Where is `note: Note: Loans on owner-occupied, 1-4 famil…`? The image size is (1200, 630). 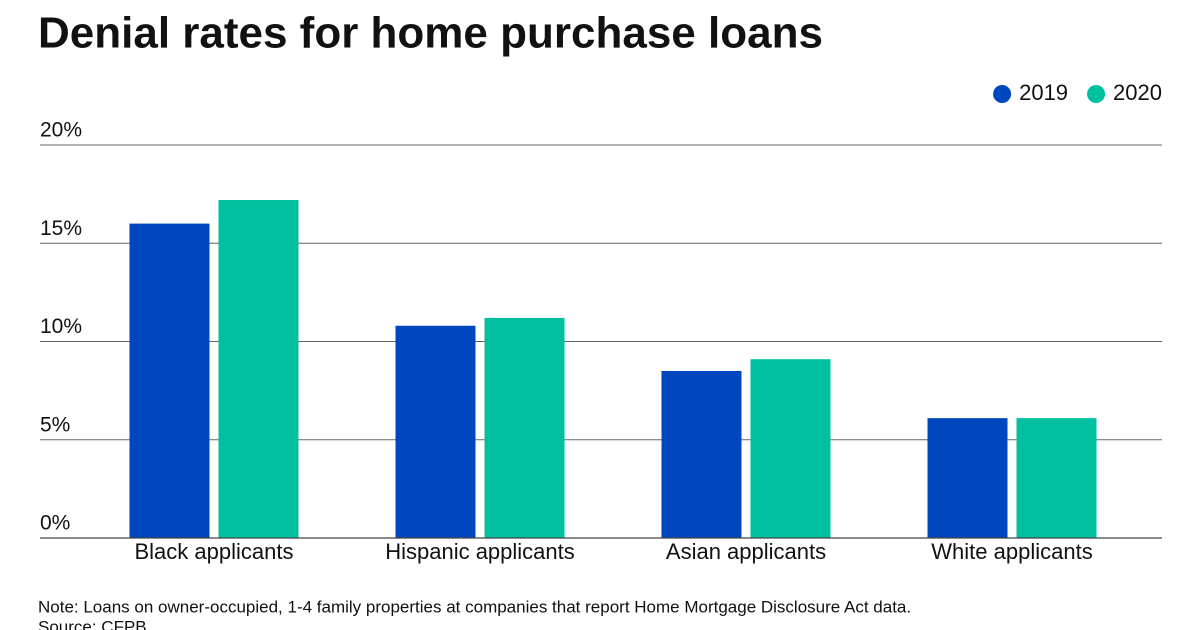
note: Note: Loans on owner-occupied, 1-4 famil… is located at coordinates (474, 606).